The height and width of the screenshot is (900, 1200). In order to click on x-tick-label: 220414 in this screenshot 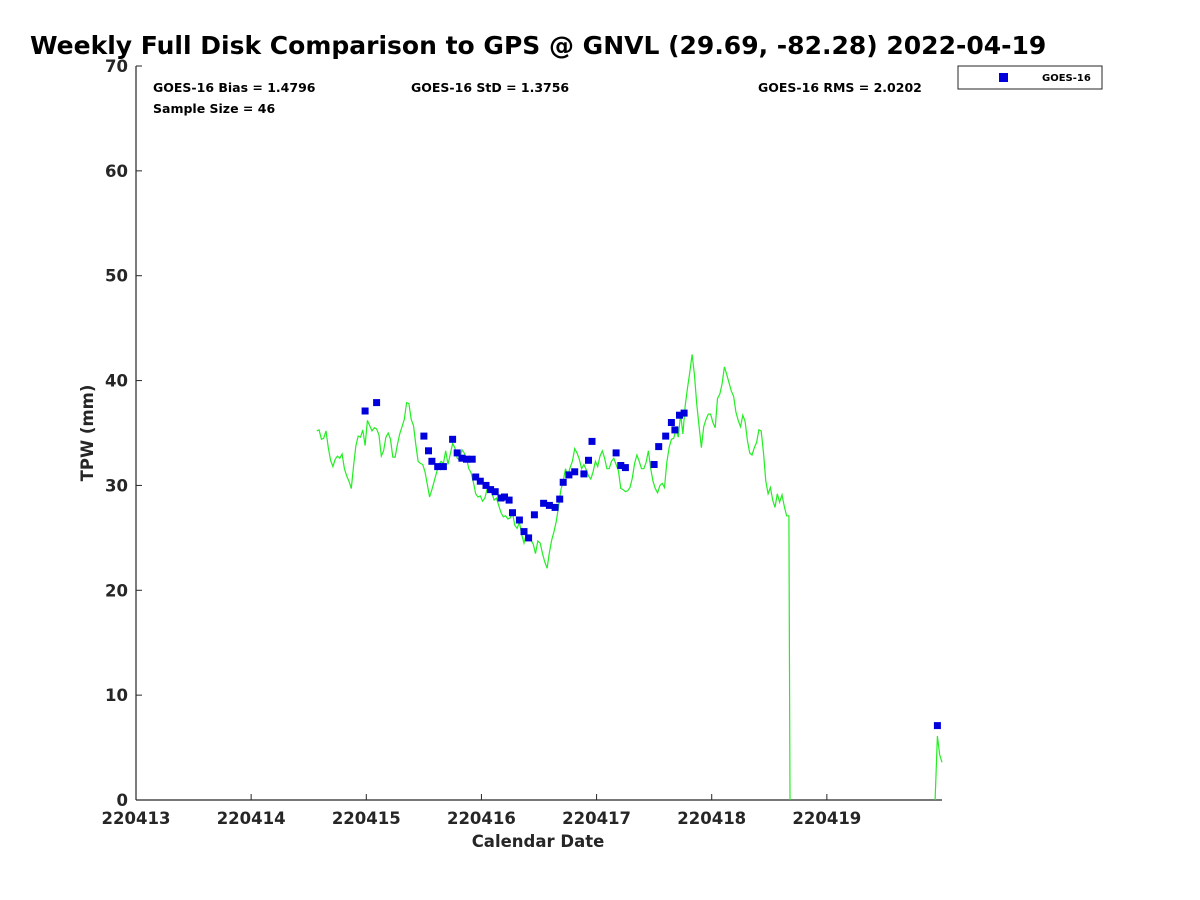, I will do `click(251, 818)`.